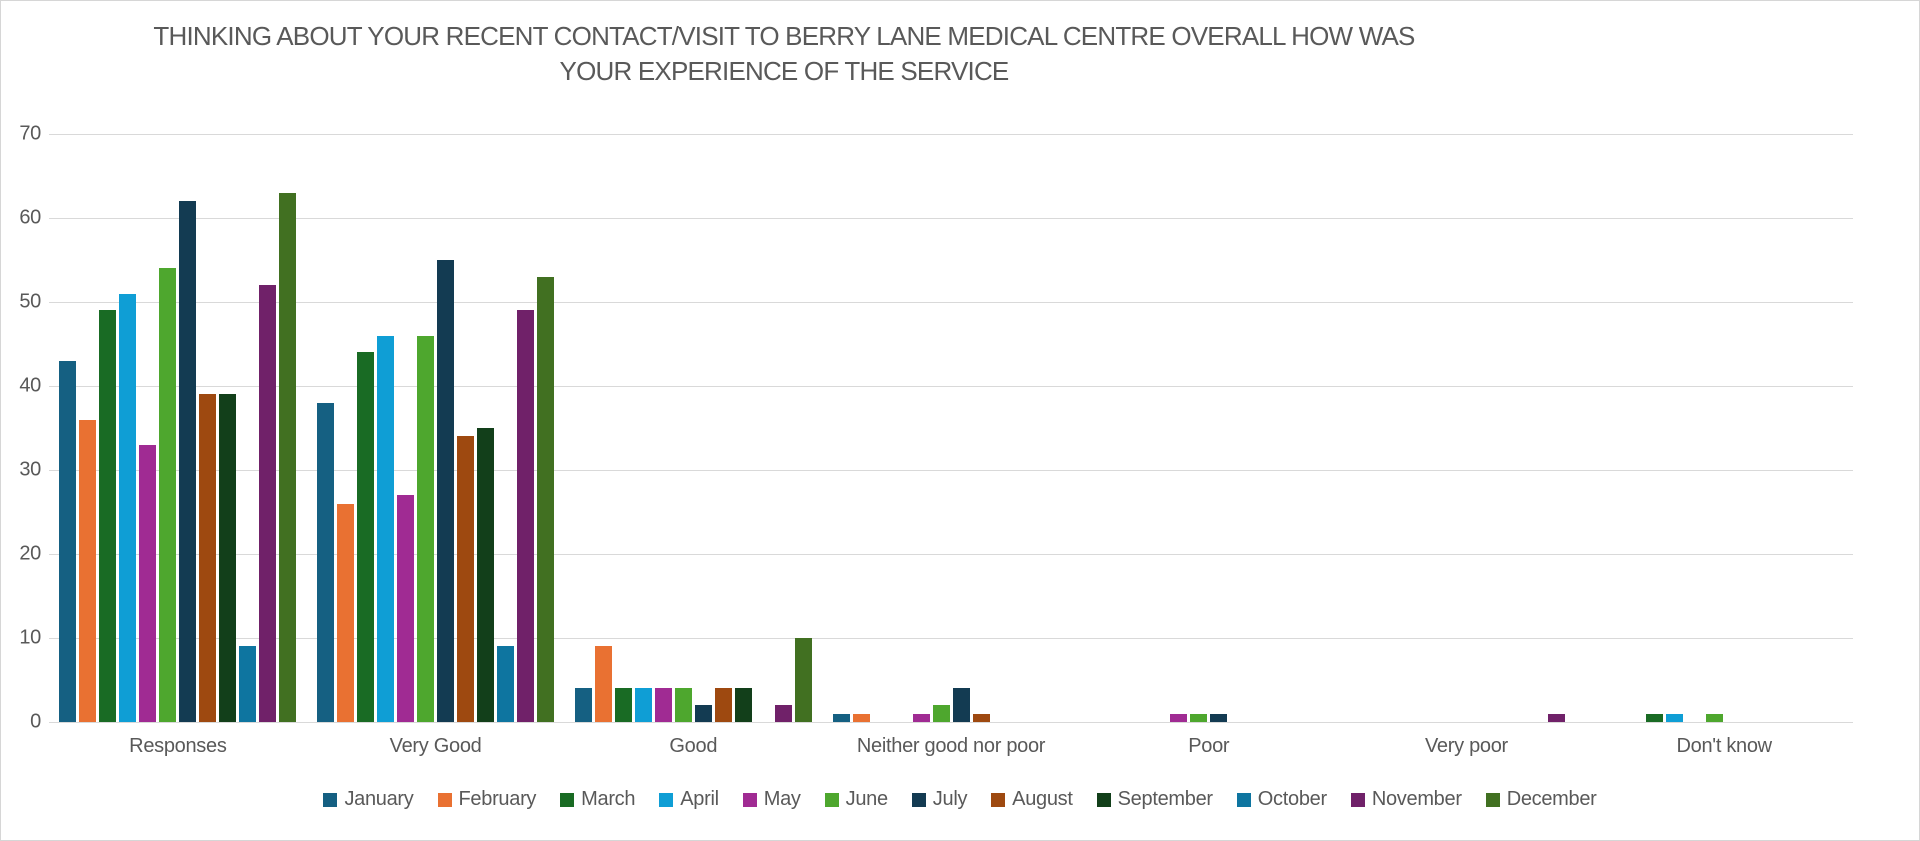 Image resolution: width=1920 pixels, height=841 pixels. What do you see at coordinates (30, 469) in the screenshot?
I see `y-axis-tick-30: 30` at bounding box center [30, 469].